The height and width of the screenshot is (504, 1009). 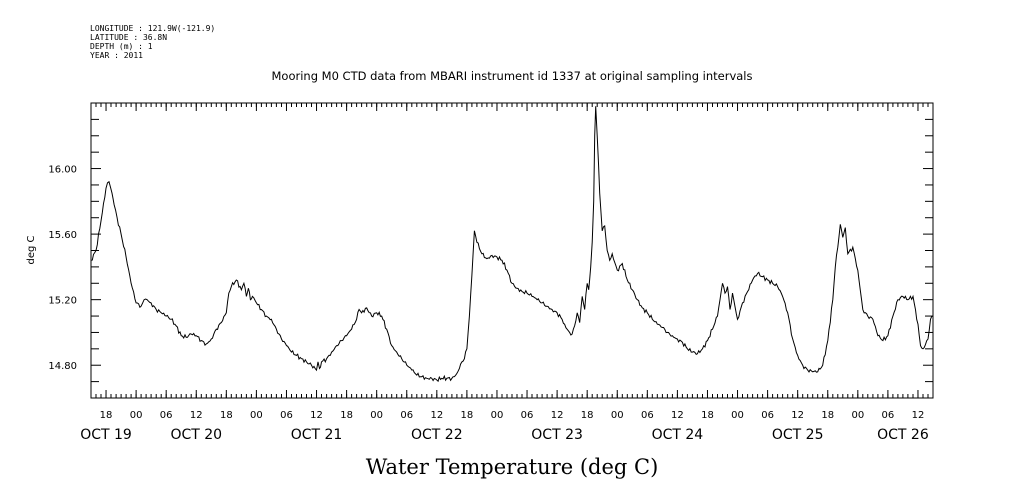 What do you see at coordinates (62, 170) in the screenshot?
I see `y-tick-label: 16.00` at bounding box center [62, 170].